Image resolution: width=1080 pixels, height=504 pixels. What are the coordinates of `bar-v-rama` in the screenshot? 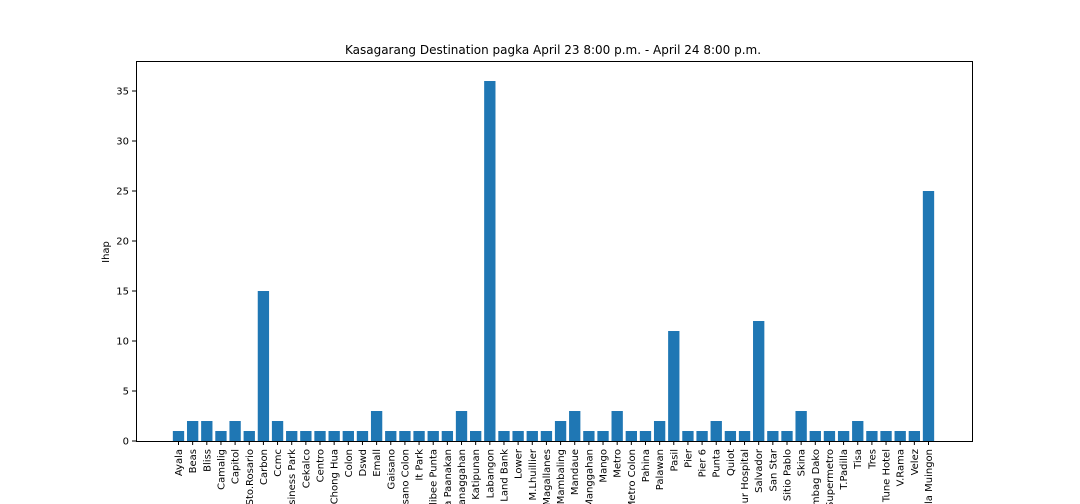 It's located at (900, 436).